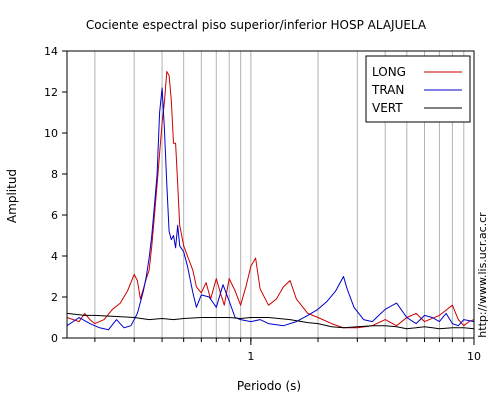  What do you see at coordinates (12, 196) in the screenshot?
I see `y-axis-label: Amplitud` at bounding box center [12, 196].